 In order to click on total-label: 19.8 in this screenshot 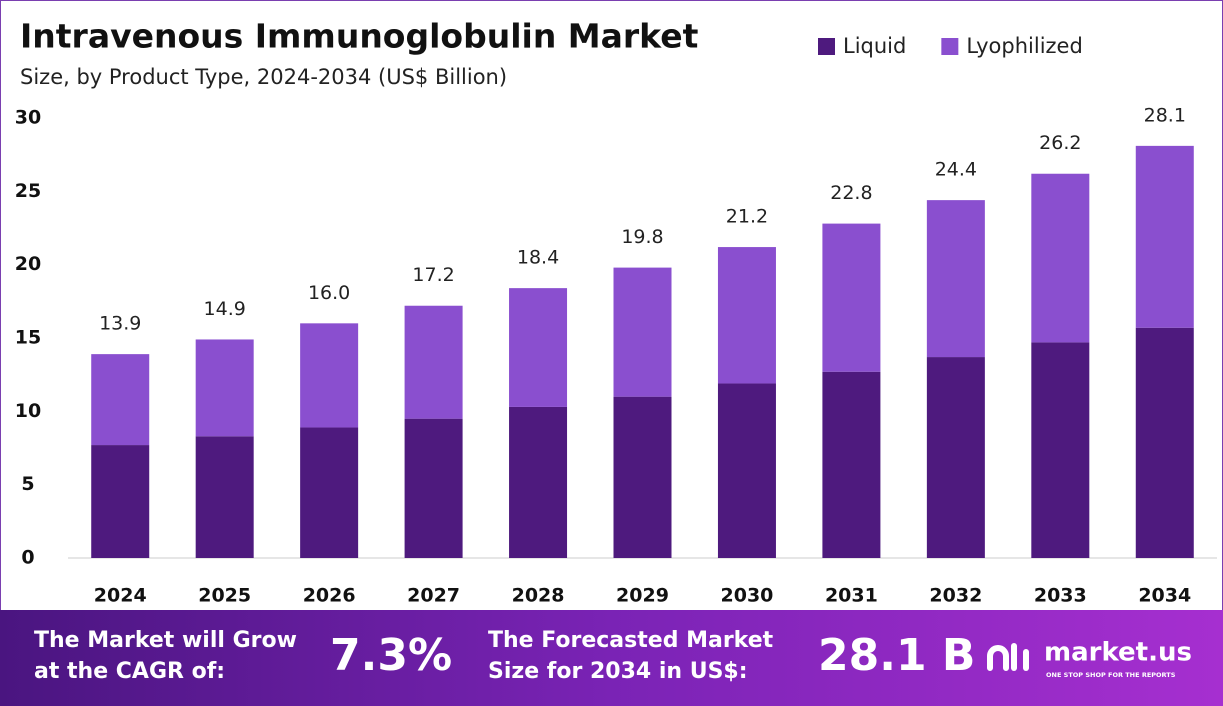, I will do `click(642, 237)`.